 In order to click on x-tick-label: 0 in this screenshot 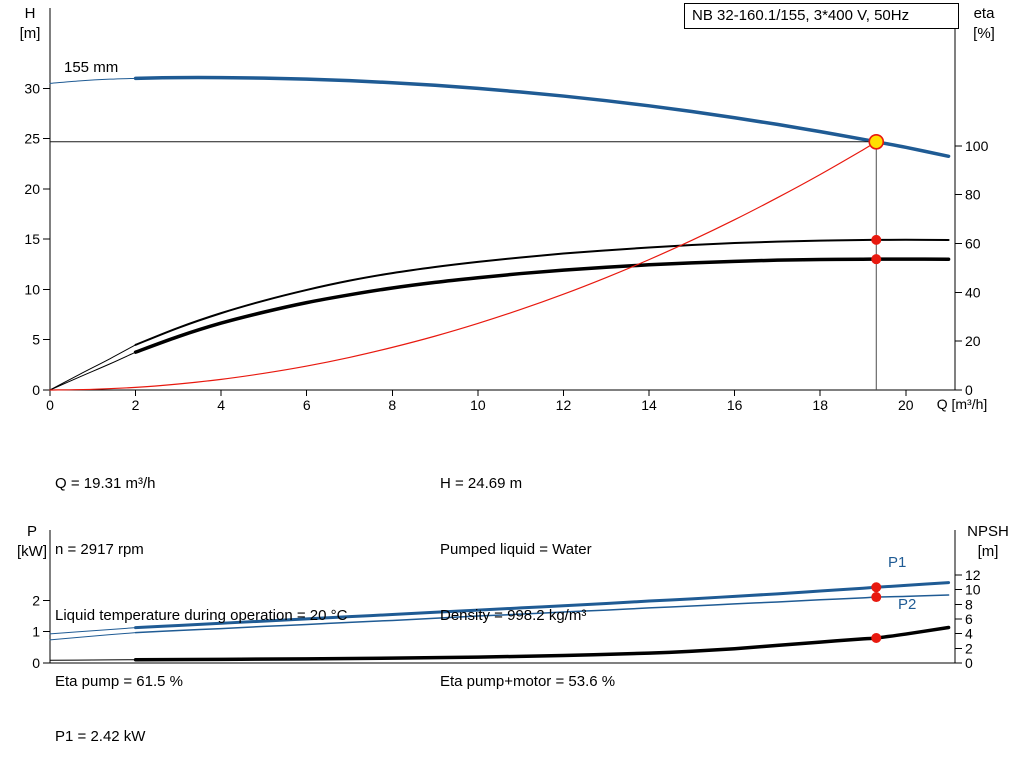, I will do `click(50, 405)`.